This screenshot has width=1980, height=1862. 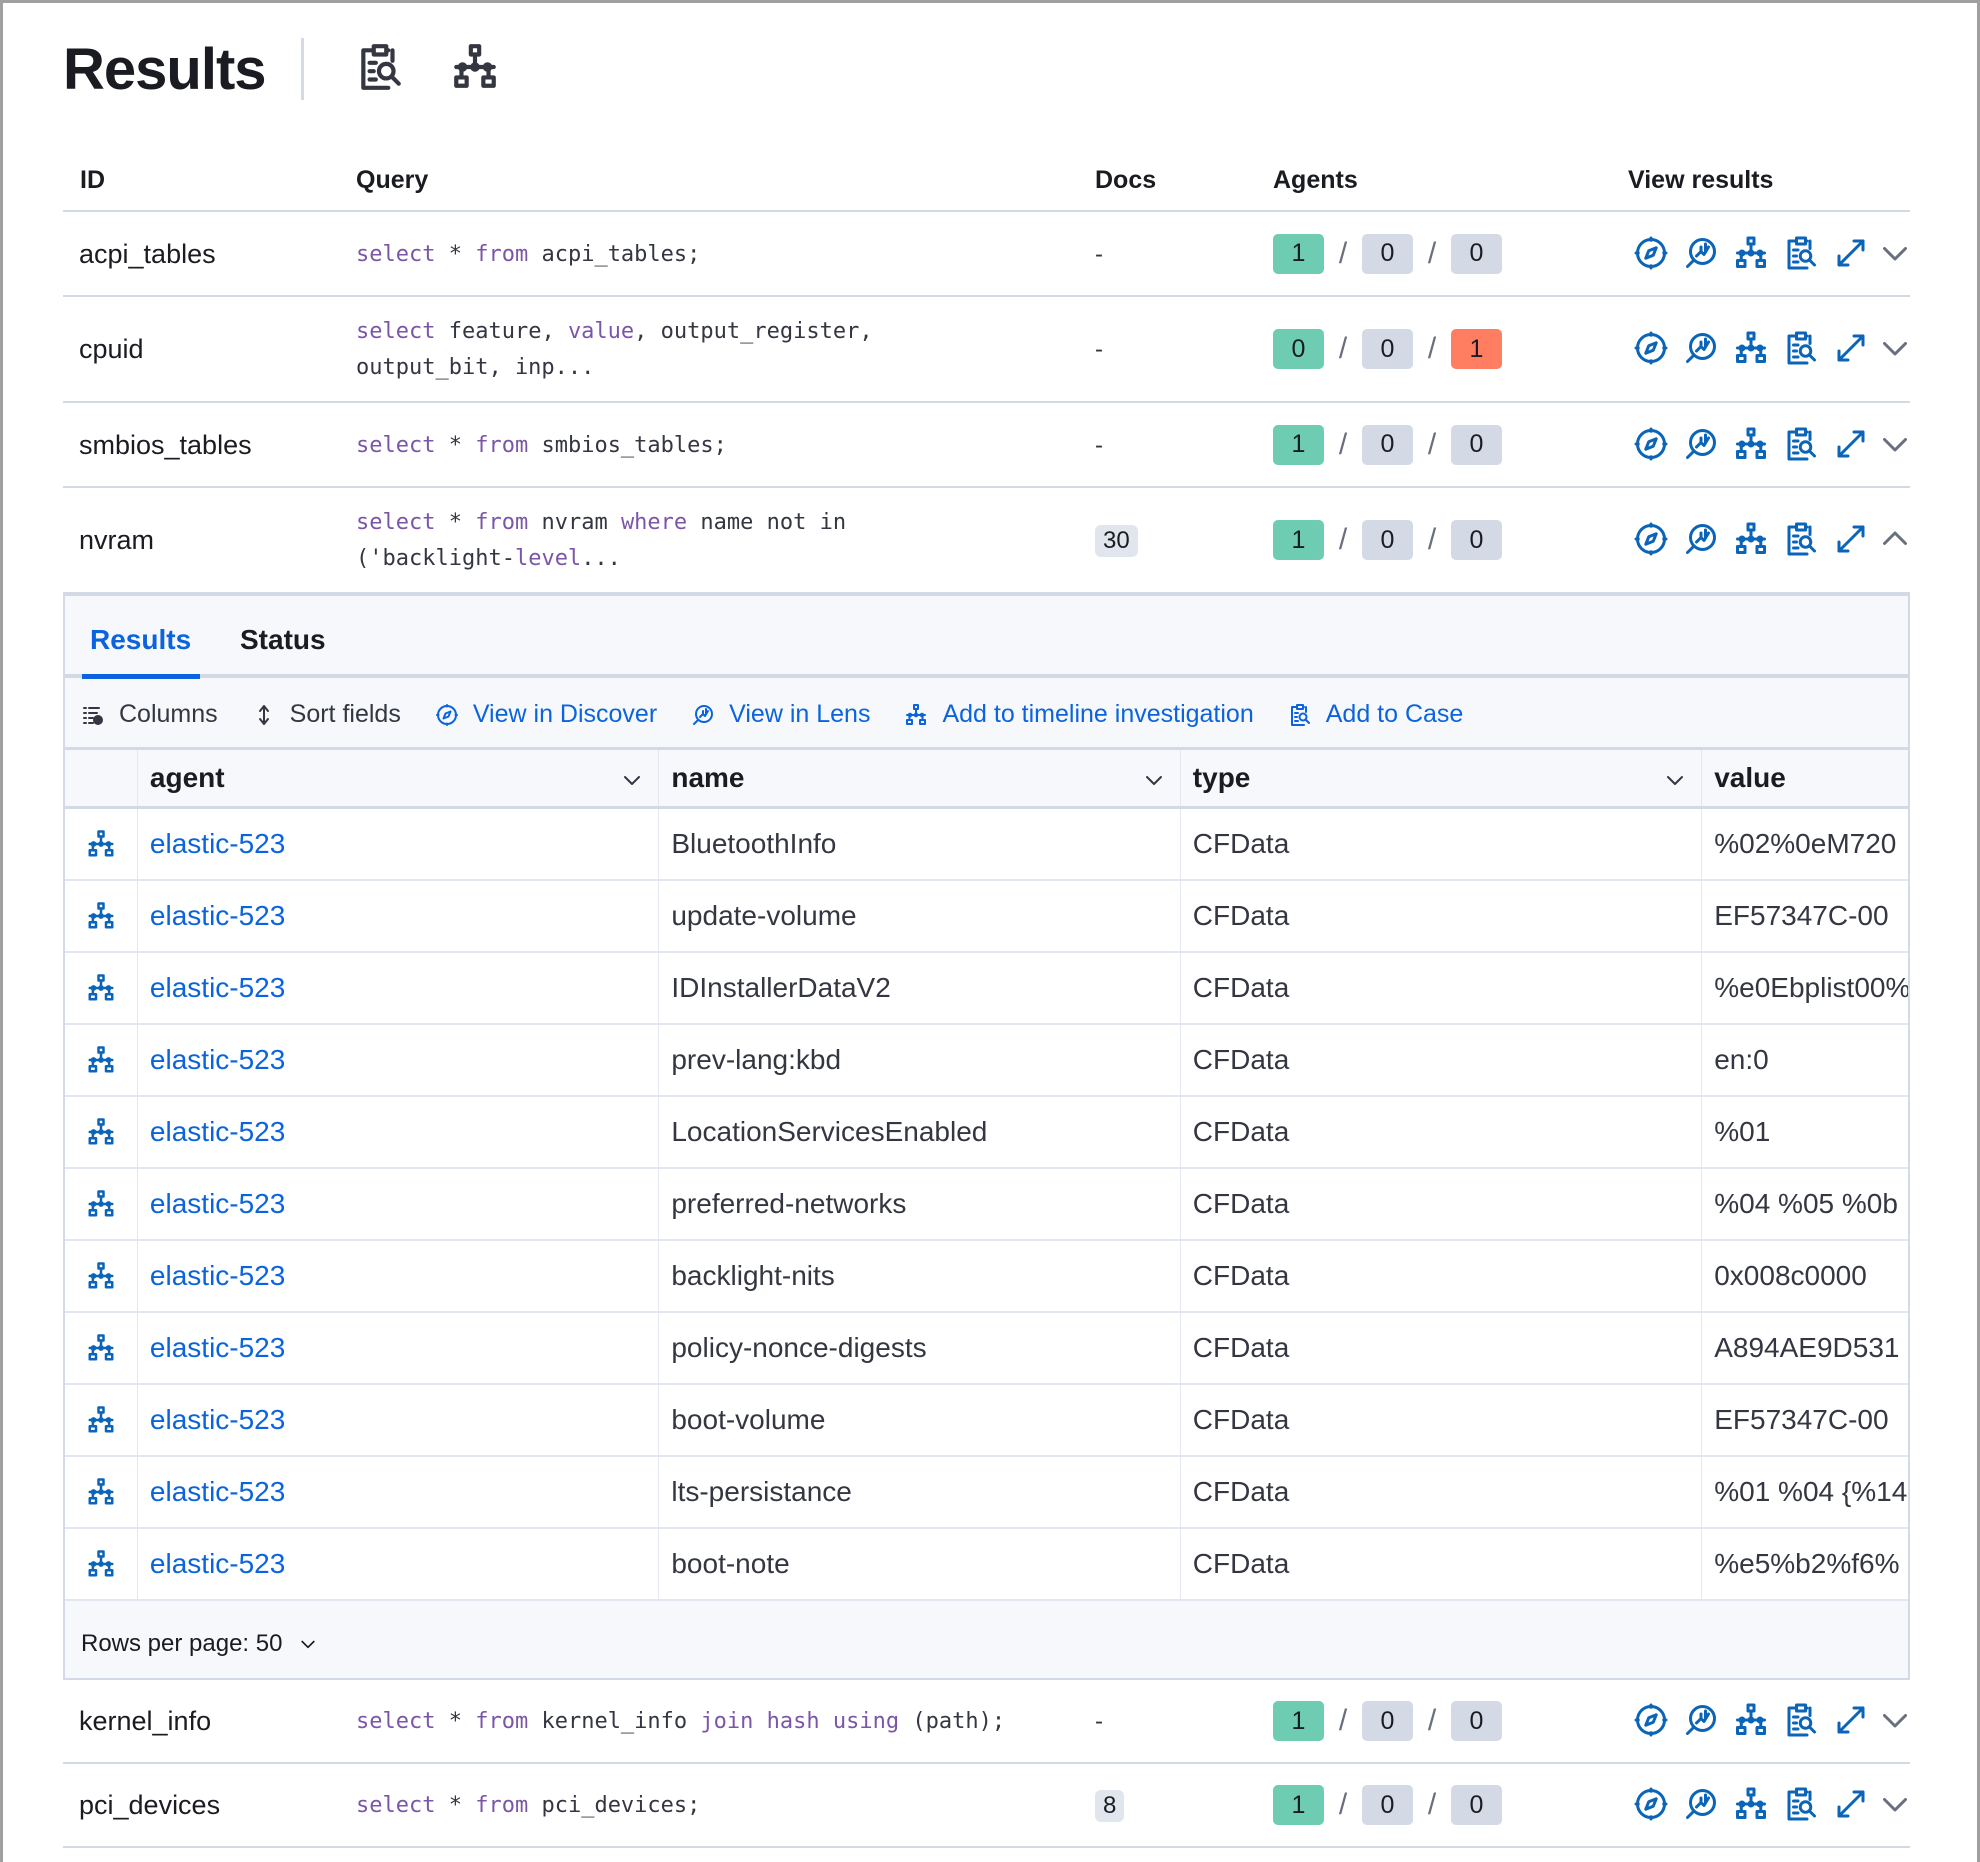 What do you see at coordinates (101, 778) in the screenshot?
I see `grid-control-column` at bounding box center [101, 778].